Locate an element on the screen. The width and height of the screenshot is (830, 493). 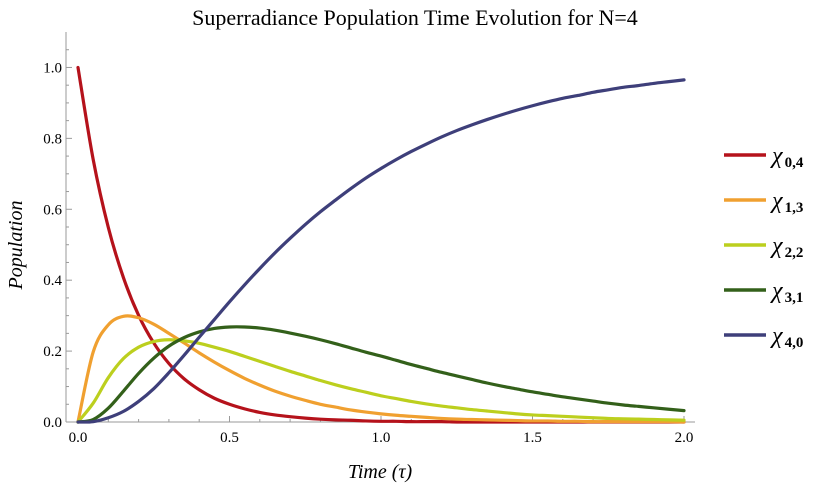
y-tick-label: 1.0 is located at coordinates (52, 68).